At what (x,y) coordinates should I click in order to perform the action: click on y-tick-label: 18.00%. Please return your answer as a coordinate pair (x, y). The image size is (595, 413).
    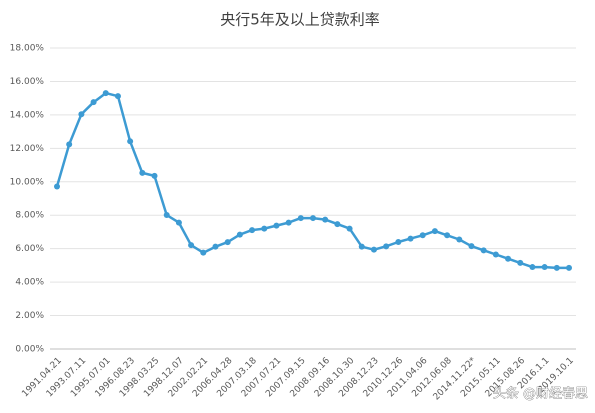
    Looking at the image, I should click on (27, 49).